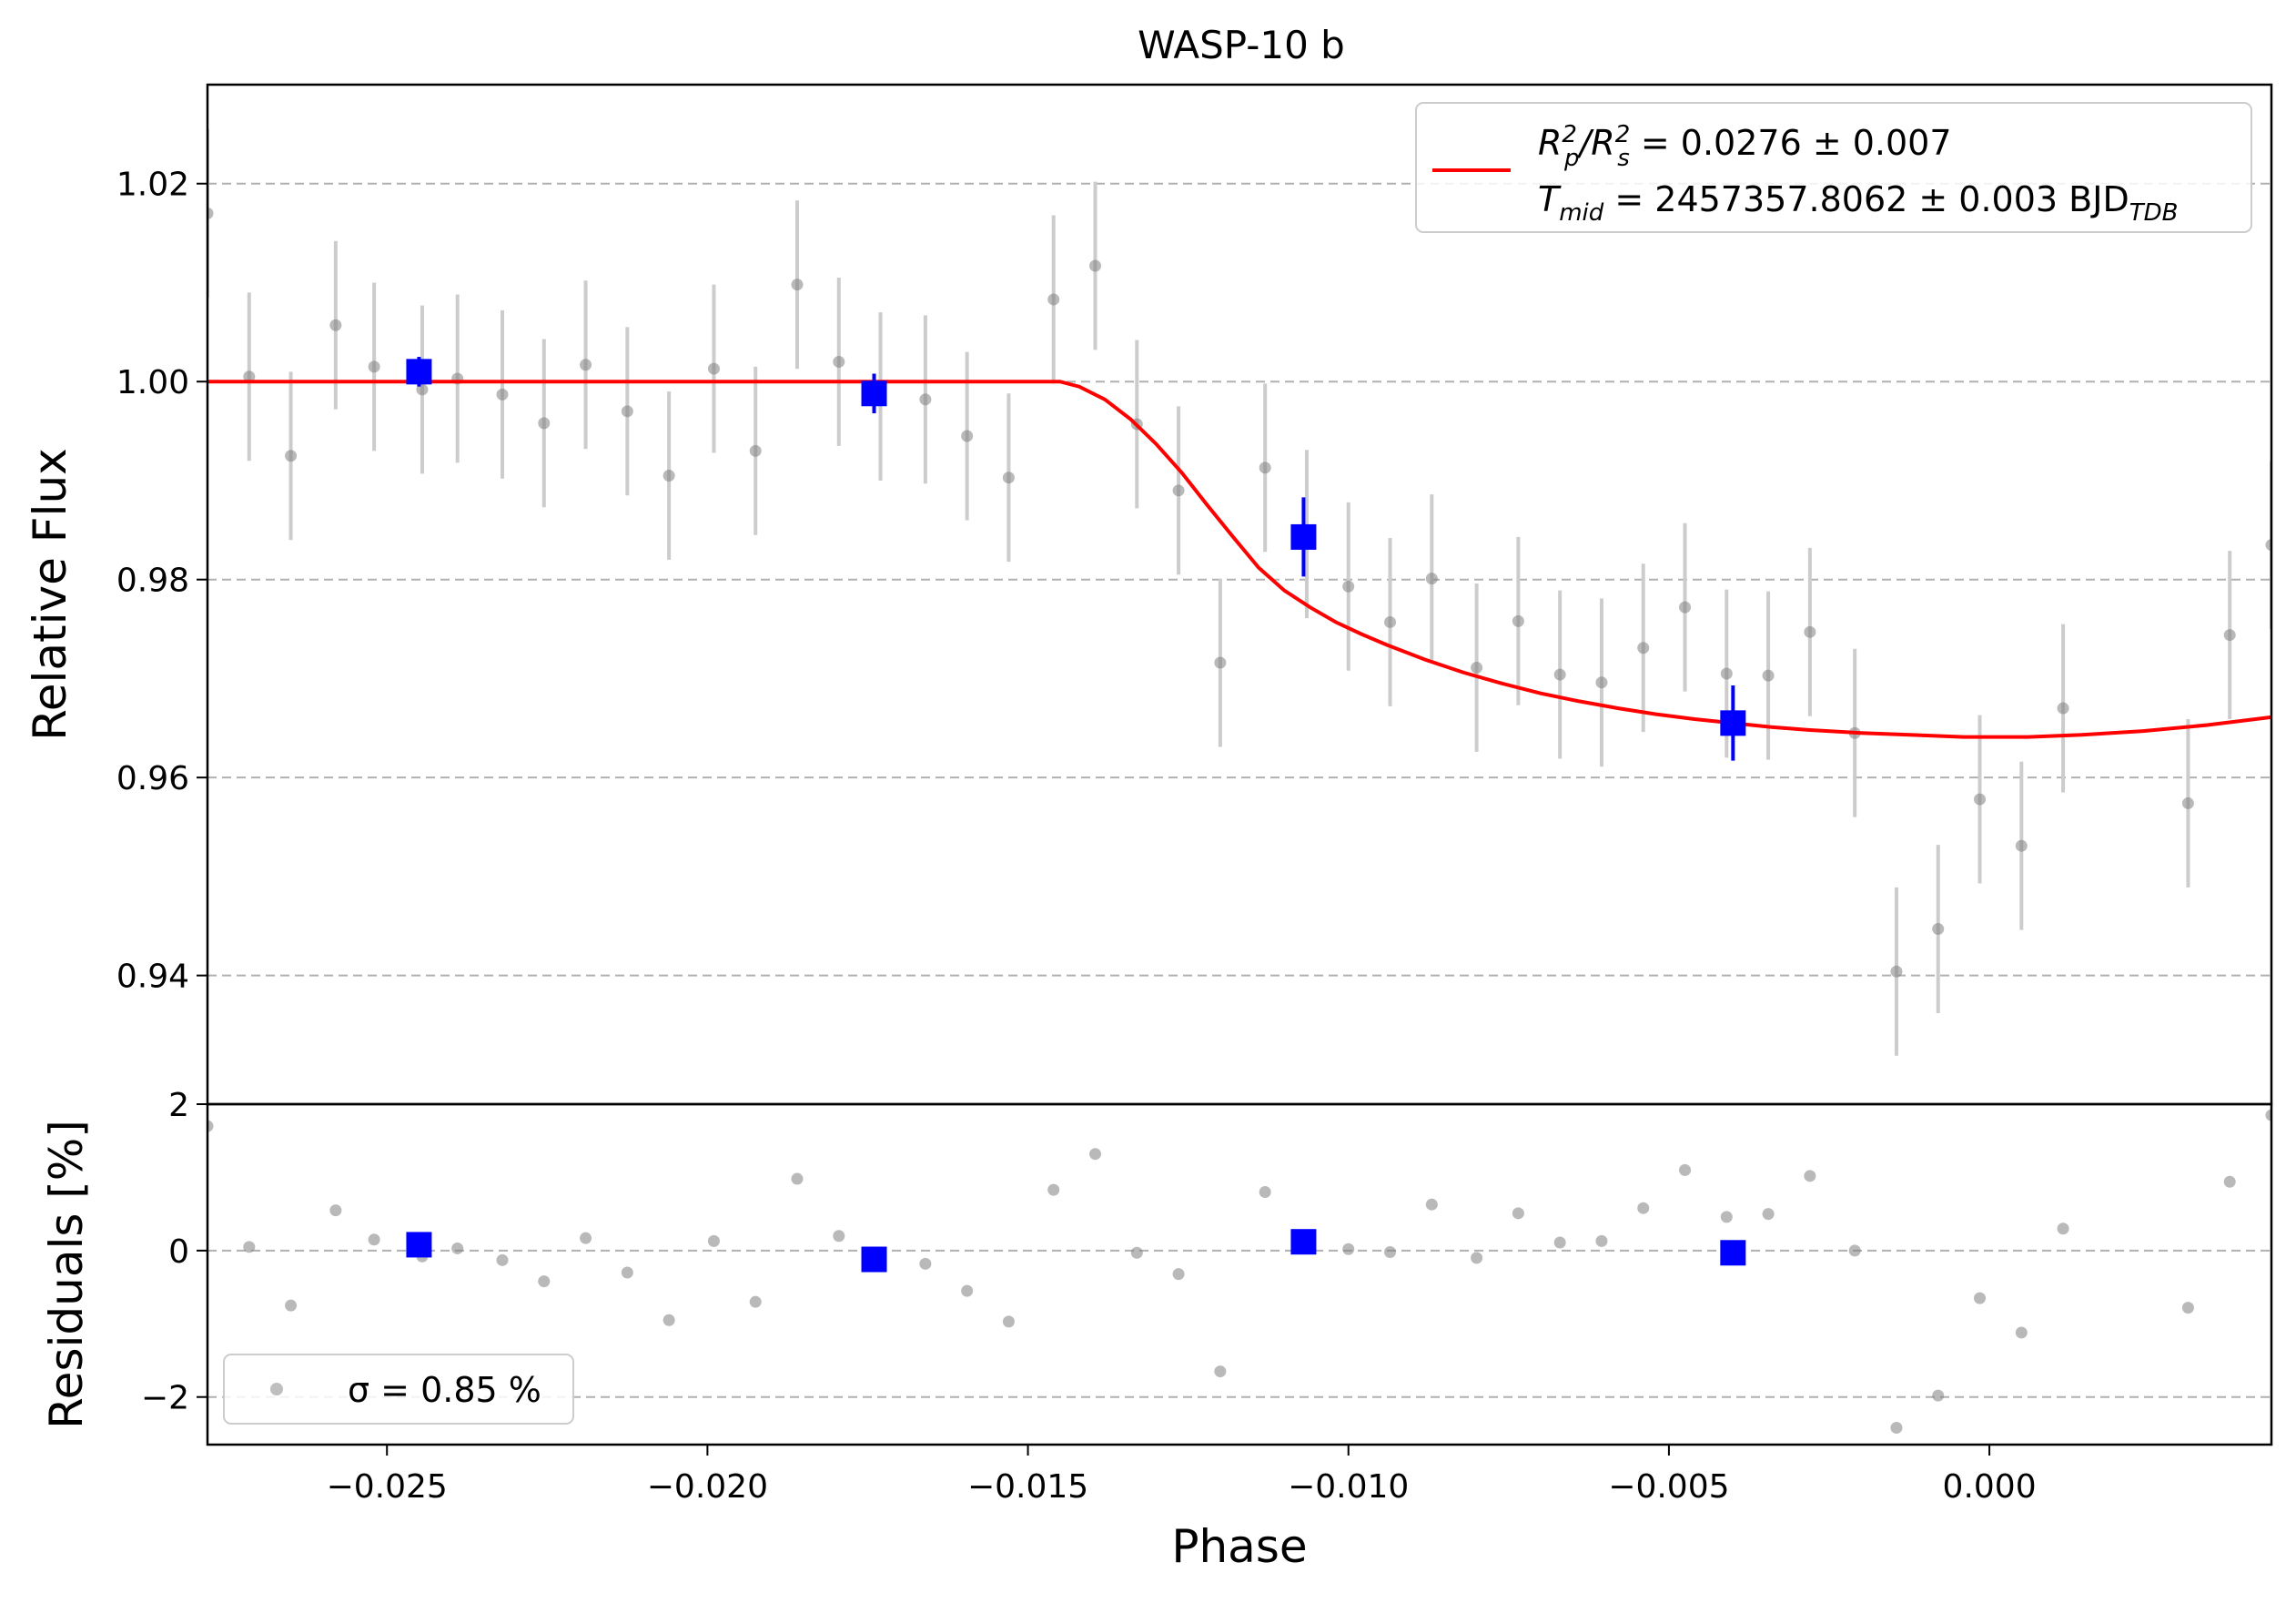 The image size is (2296, 1603). What do you see at coordinates (2154, 213) in the screenshot?
I see `legend-tdb-sub: TDB` at bounding box center [2154, 213].